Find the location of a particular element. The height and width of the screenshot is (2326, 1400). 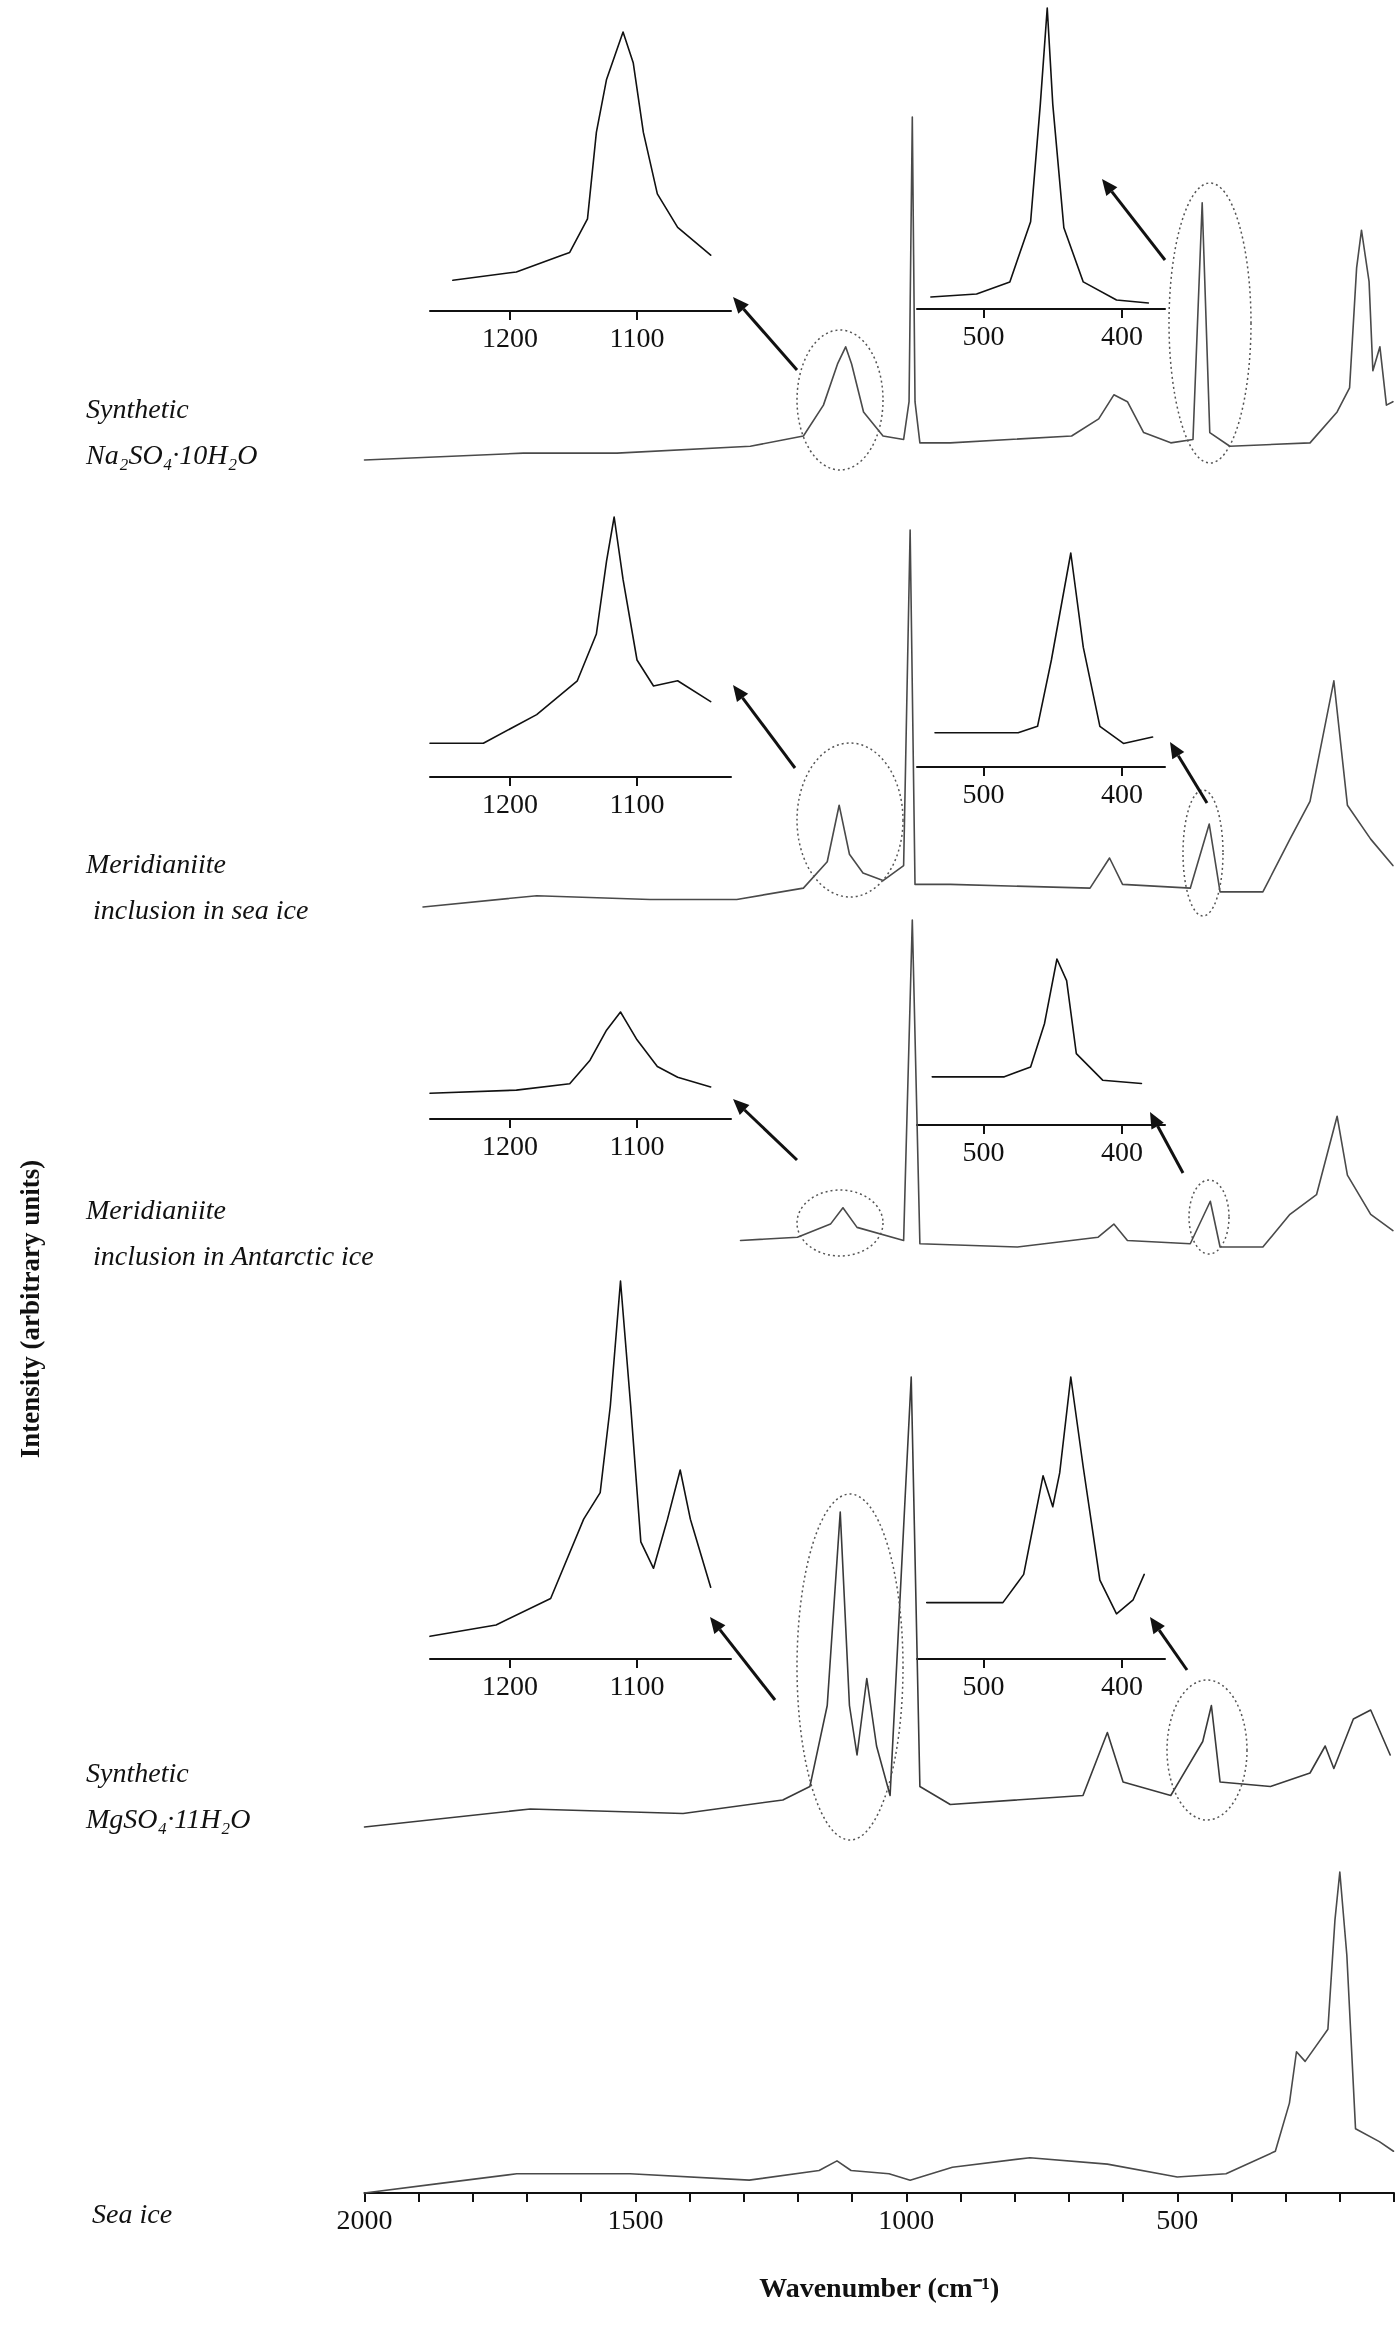

x-tick-label: 2000 is located at coordinates (364, 2219).